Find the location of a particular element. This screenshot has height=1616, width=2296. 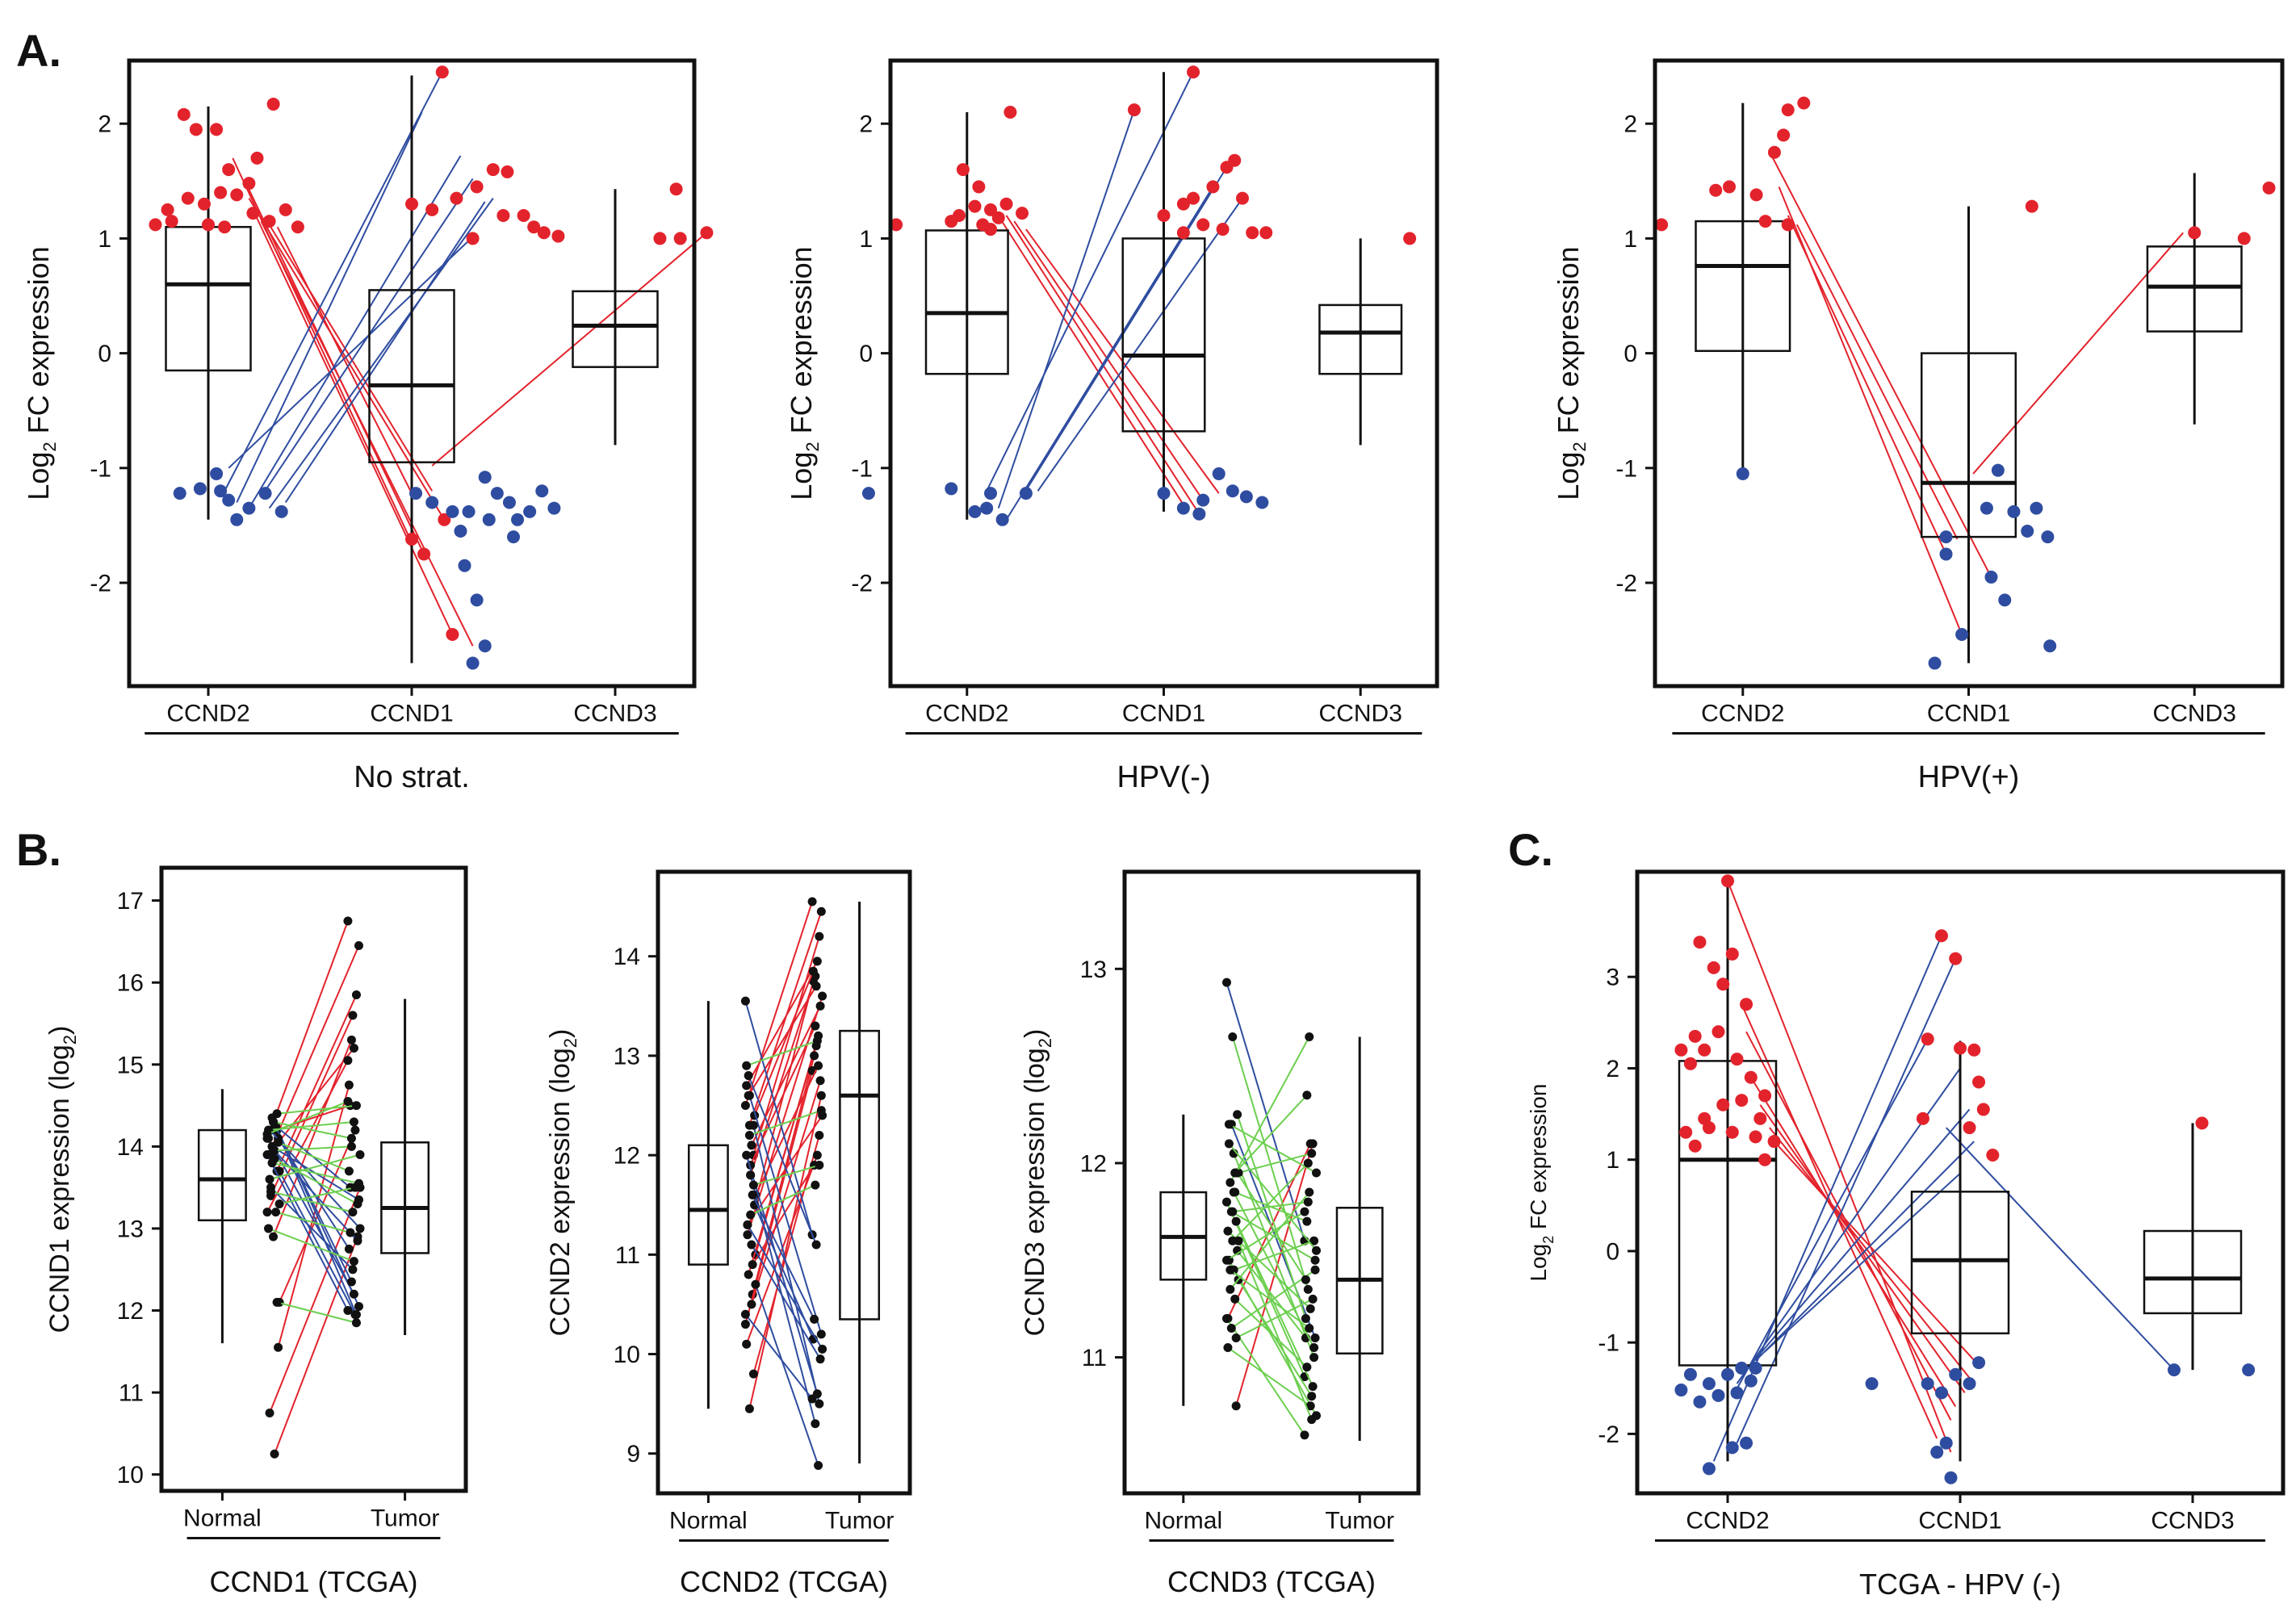

pair-lines is located at coordinates (313, 1187).